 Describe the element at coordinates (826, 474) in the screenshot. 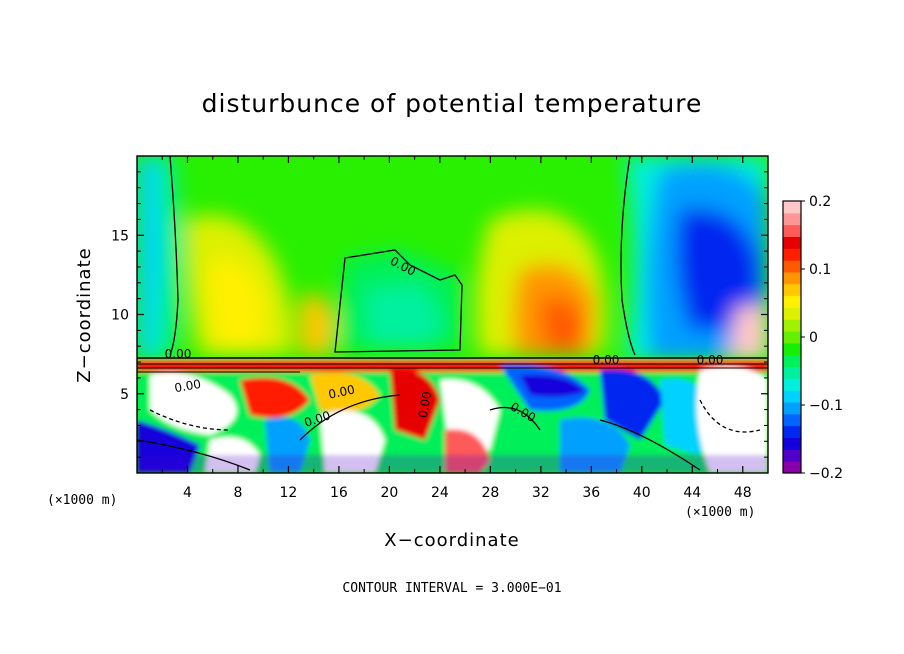

I see `colorbar-tick-label: −0.2` at that location.